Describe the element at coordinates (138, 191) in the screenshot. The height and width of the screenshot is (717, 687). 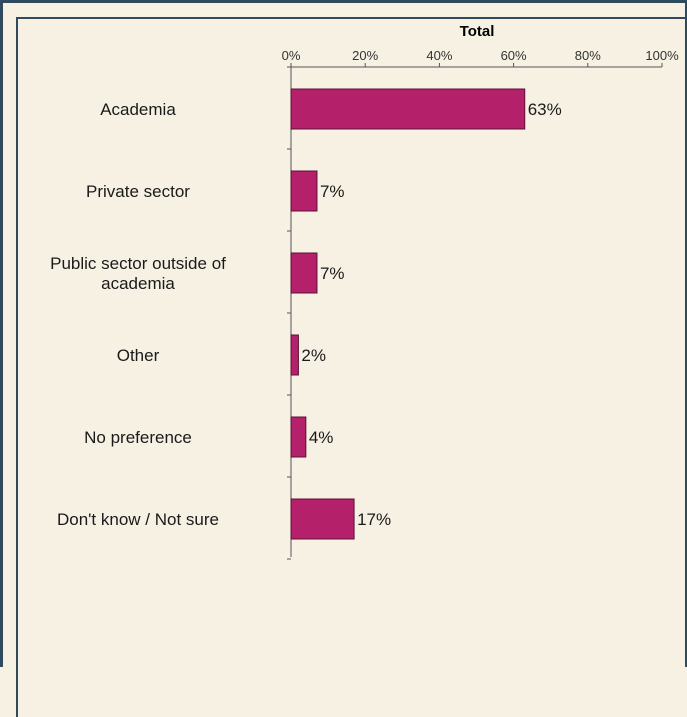
I see `category-label: Private sector` at that location.